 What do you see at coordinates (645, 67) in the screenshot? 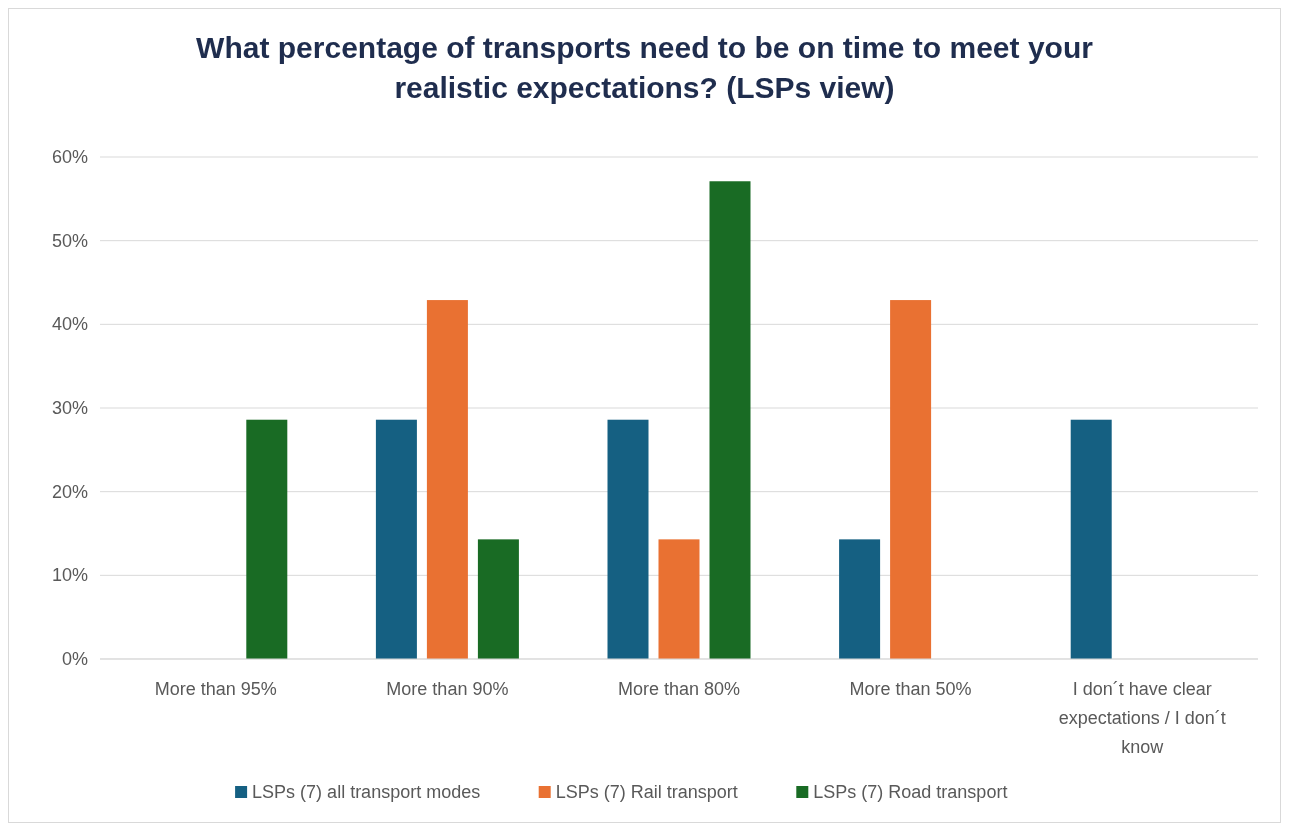
I see `chart-title: What percentage of transports need to be on time to meet your realistic expectations? (LSPs view)` at bounding box center [645, 67].